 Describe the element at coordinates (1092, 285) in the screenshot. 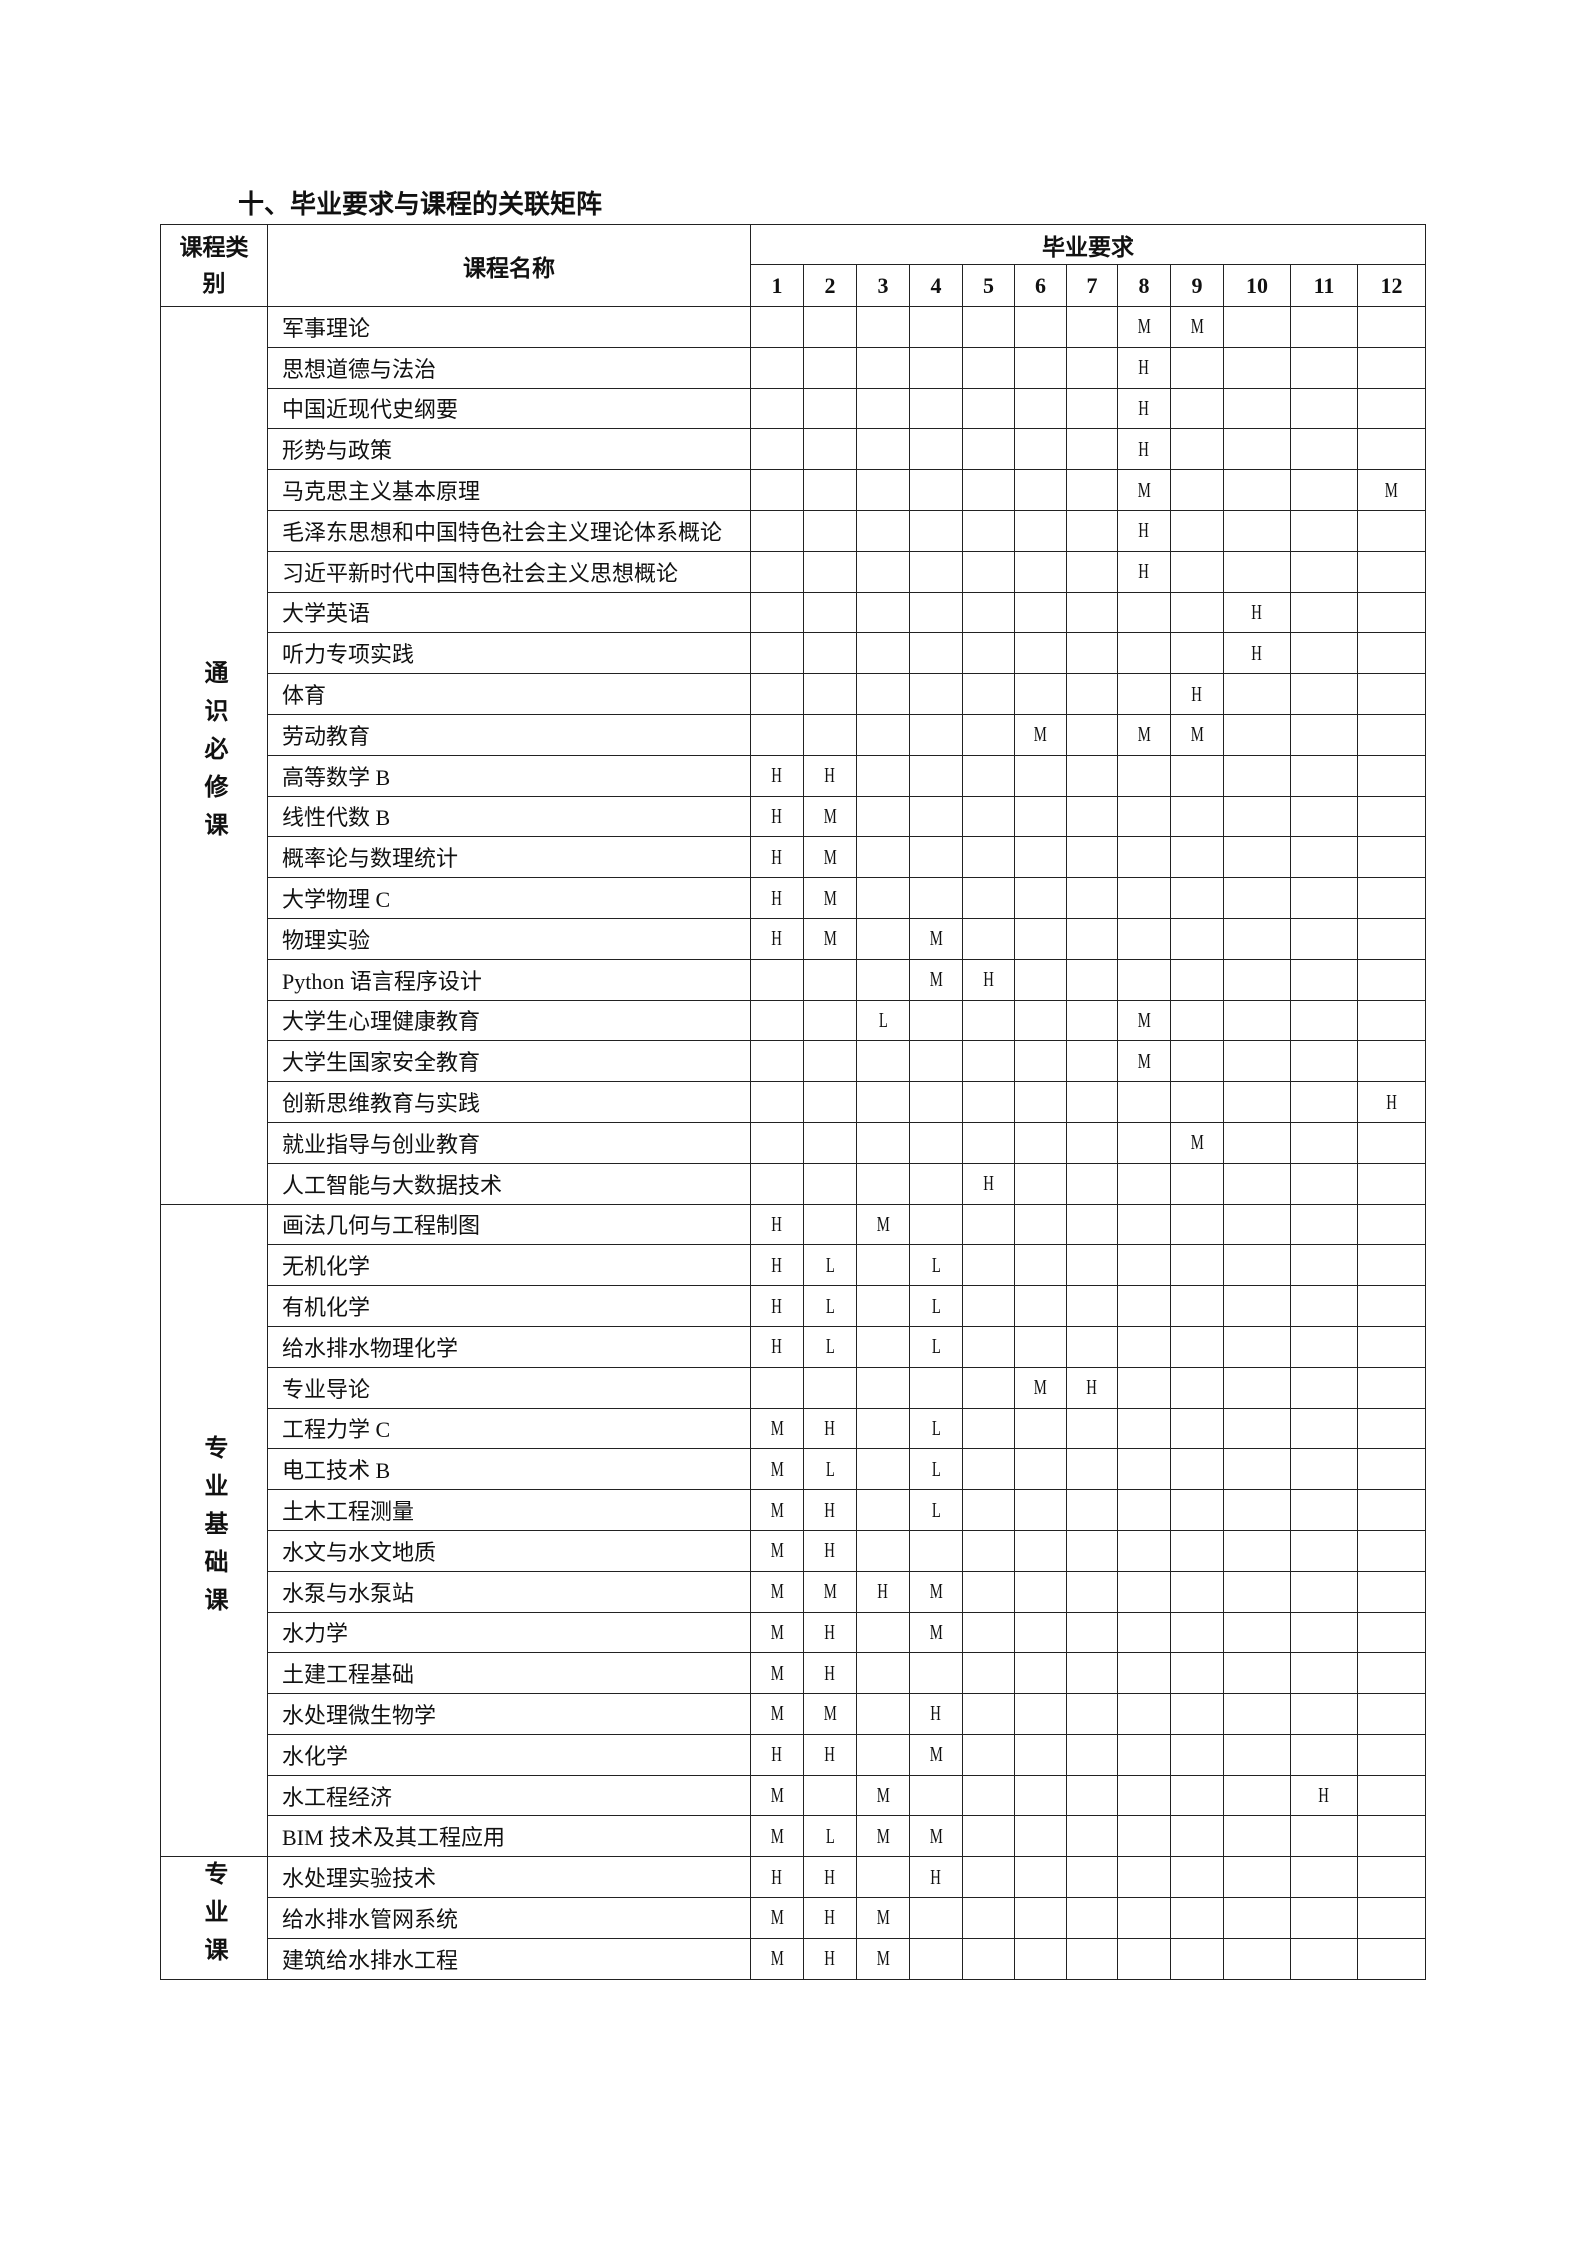

I see `header-requirement-number: 7` at that location.